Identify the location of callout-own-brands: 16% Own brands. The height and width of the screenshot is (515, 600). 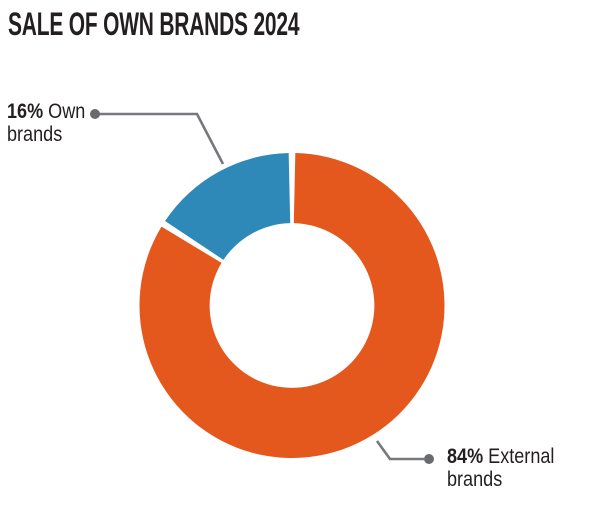
(50, 123).